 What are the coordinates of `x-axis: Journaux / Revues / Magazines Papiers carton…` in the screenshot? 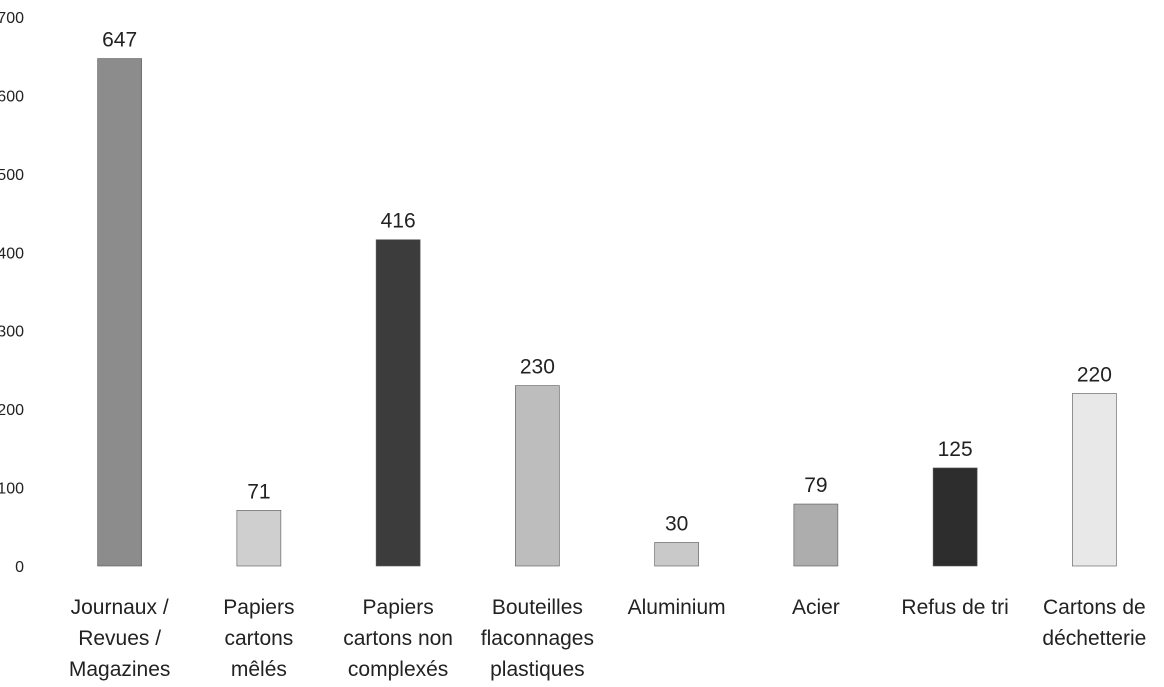 It's located at (607, 638).